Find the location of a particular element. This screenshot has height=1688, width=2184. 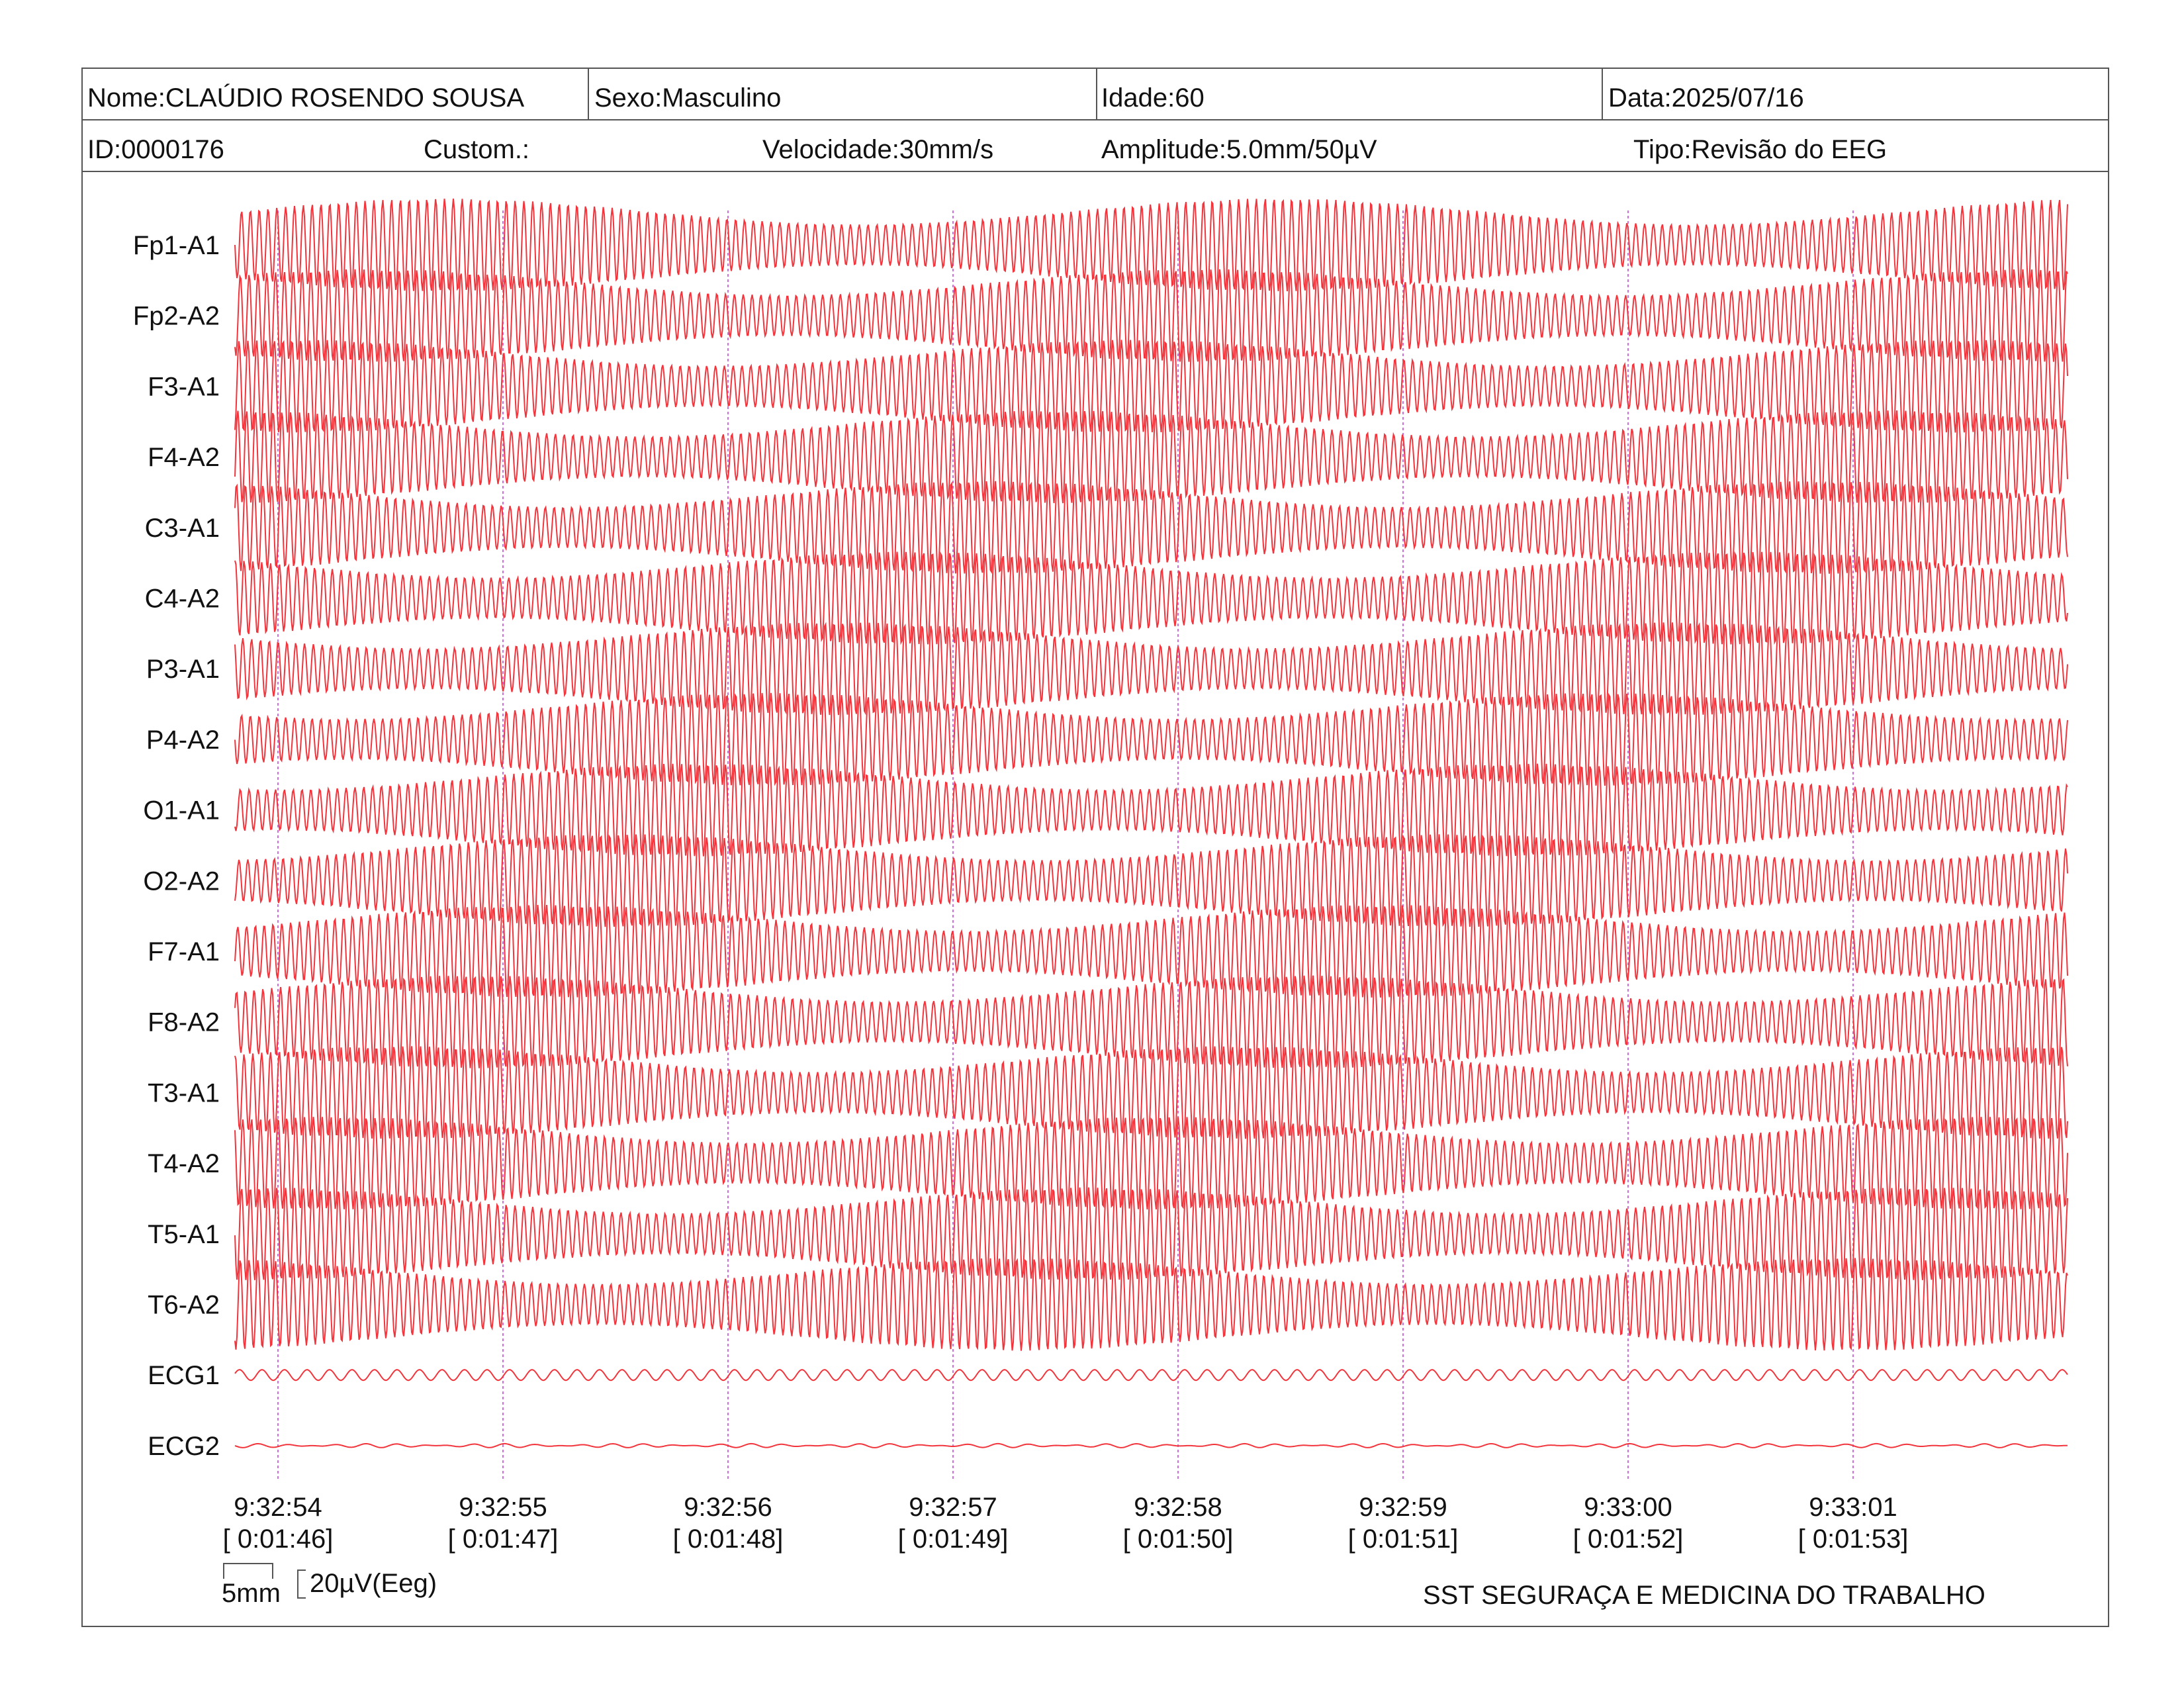

trace-fp2-a2 is located at coordinates (1151, 315).